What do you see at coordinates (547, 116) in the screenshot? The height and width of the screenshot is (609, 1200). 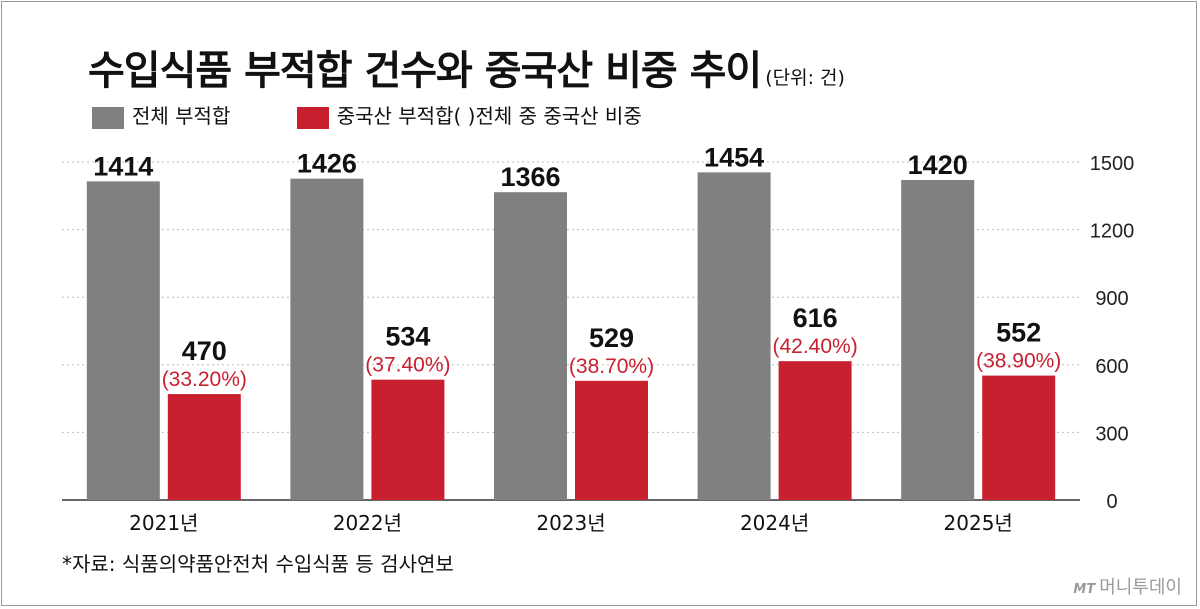 I see `legend-note: ( )전체 중 중국산 비중` at bounding box center [547, 116].